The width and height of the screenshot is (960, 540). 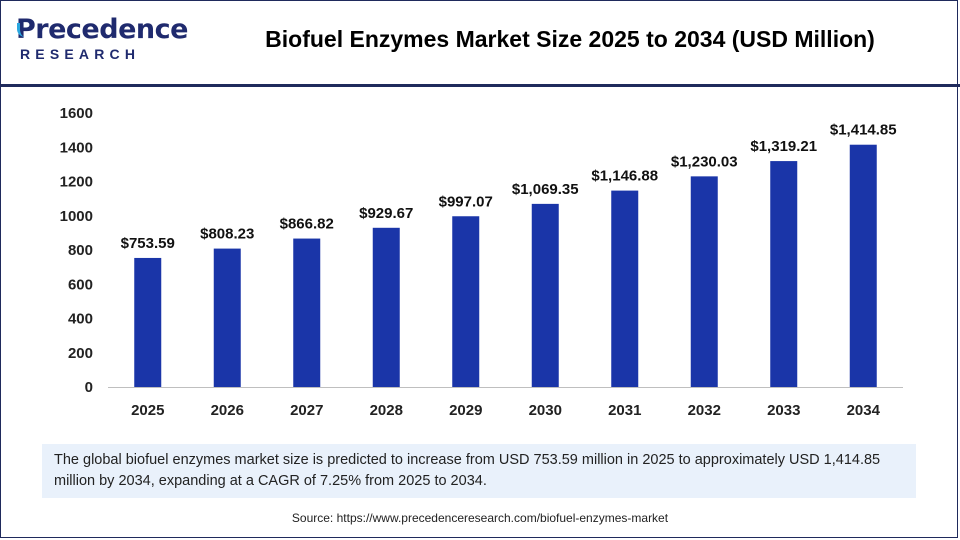 What do you see at coordinates (307, 224) in the screenshot?
I see `data-label-2027: $866.82` at bounding box center [307, 224].